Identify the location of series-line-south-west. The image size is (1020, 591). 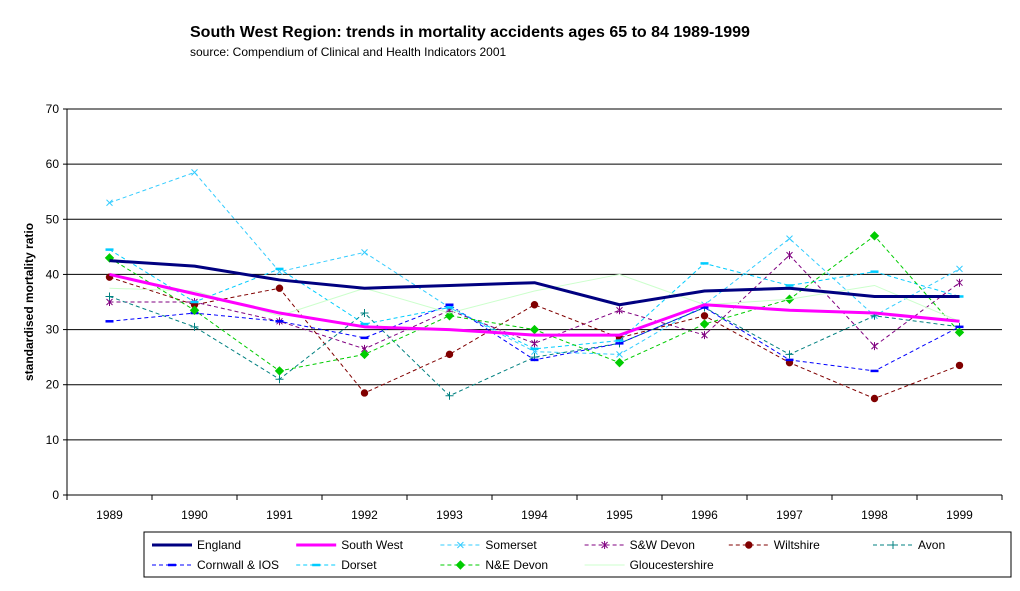
(534, 304).